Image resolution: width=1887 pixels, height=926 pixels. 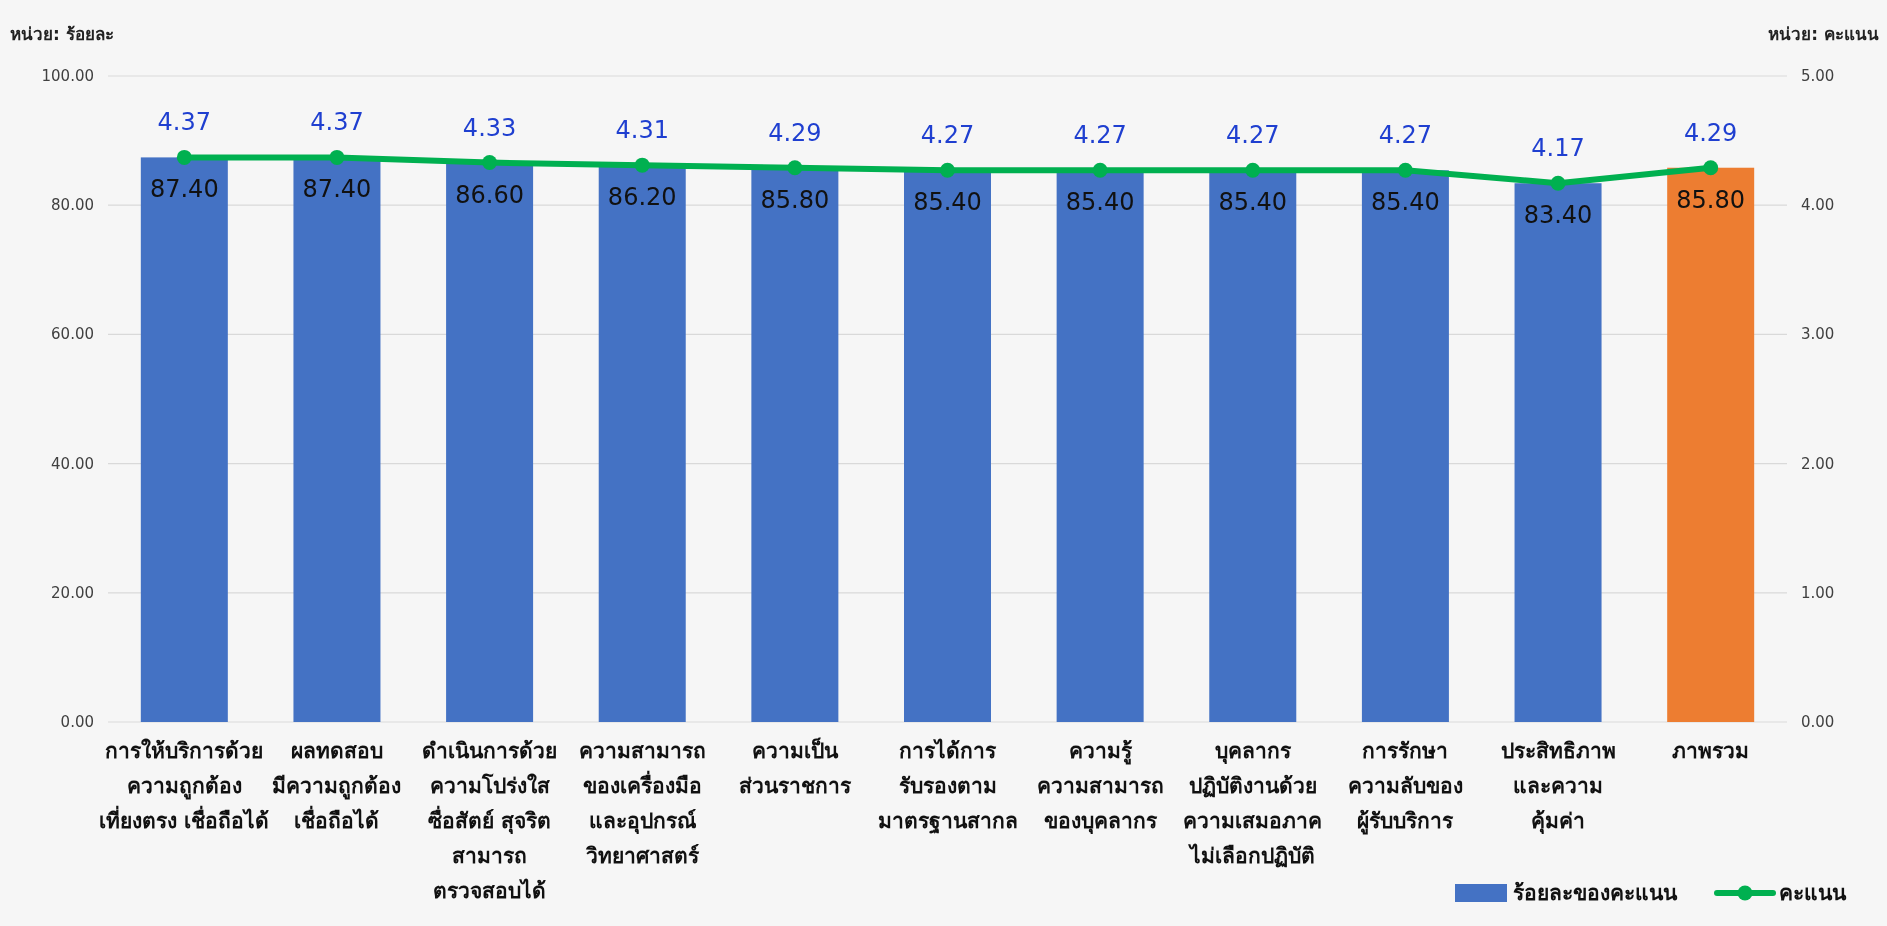 I want to click on data-label: 4.33, so click(x=489, y=127).